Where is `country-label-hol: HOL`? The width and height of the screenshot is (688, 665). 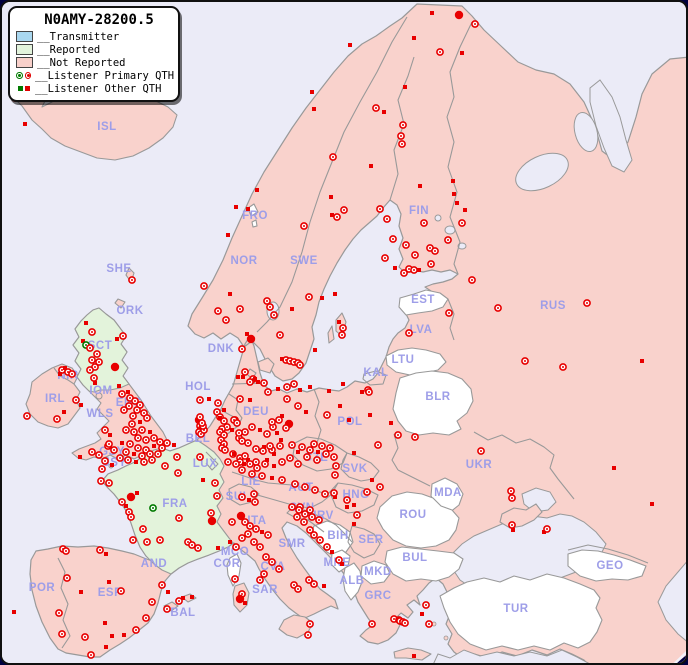
country-label-hol: HOL is located at coordinates (198, 387).